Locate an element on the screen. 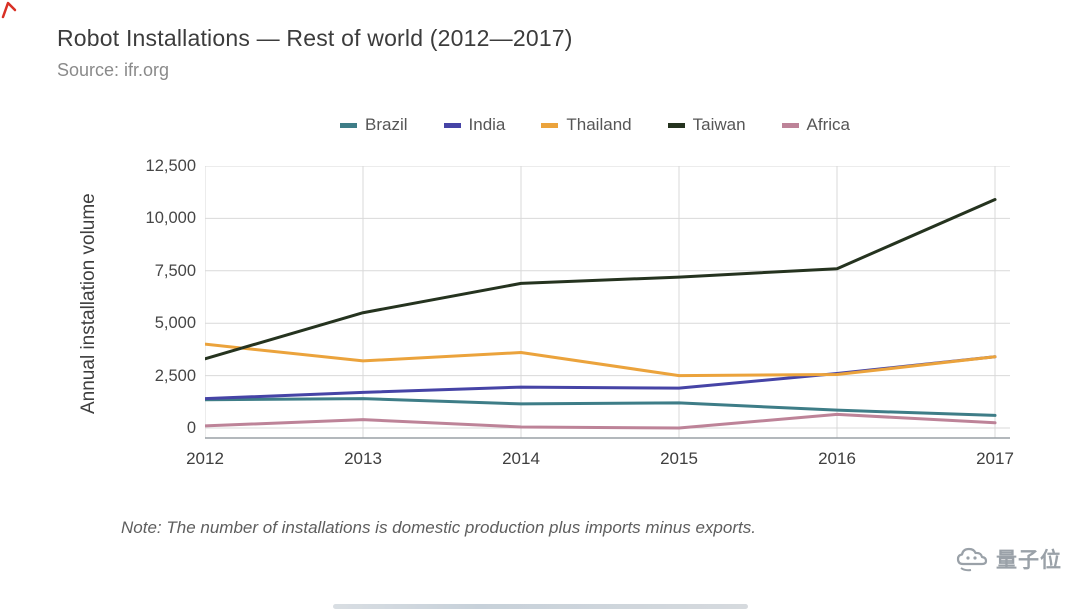 This screenshot has height=609, width=1080. y-axis-title: Annual installation volume is located at coordinates (88, 304).